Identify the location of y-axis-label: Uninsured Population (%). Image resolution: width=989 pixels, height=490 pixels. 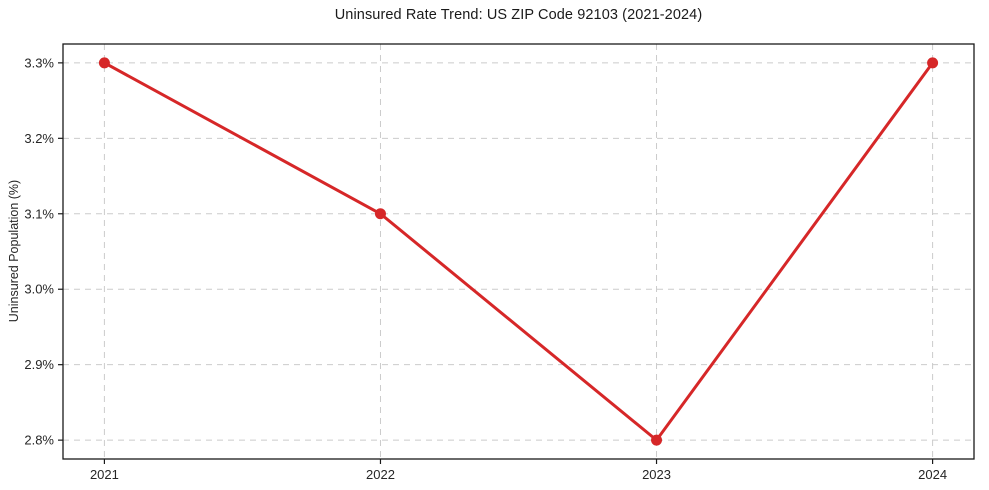
(14, 251).